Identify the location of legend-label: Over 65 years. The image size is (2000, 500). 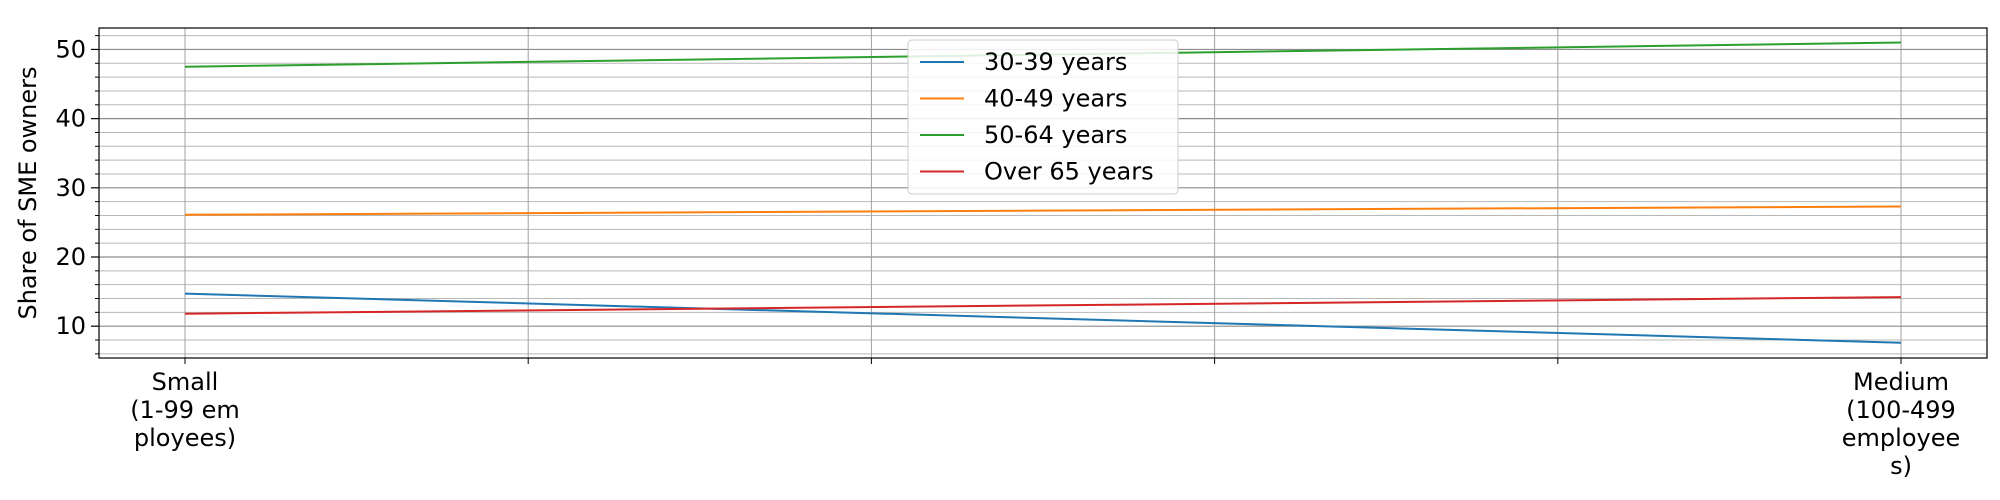
(1069, 172).